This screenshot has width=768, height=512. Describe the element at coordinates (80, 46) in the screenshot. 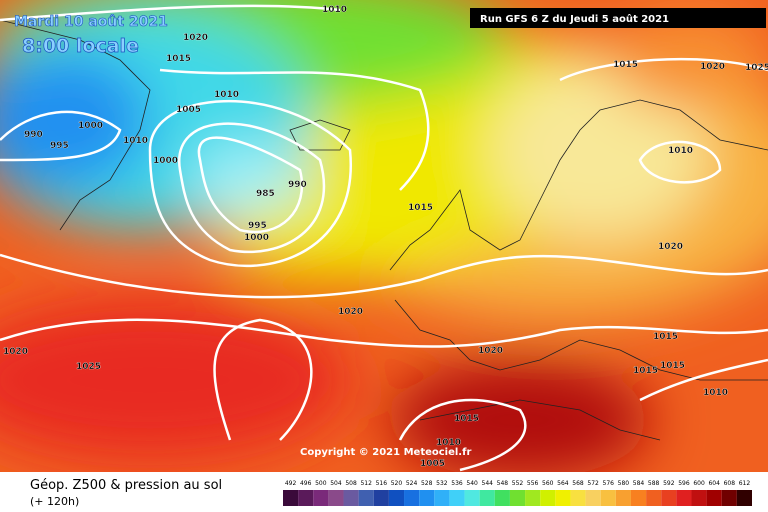

I see `forecast-time: 8:00 locale` at that location.